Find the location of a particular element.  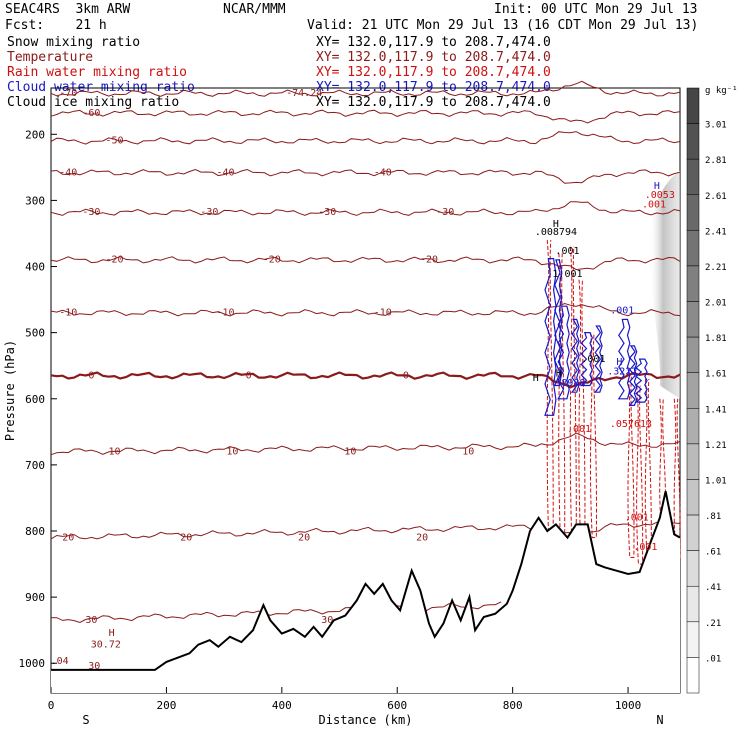

colorbar-label: 1.61 is located at coordinates (716, 375).